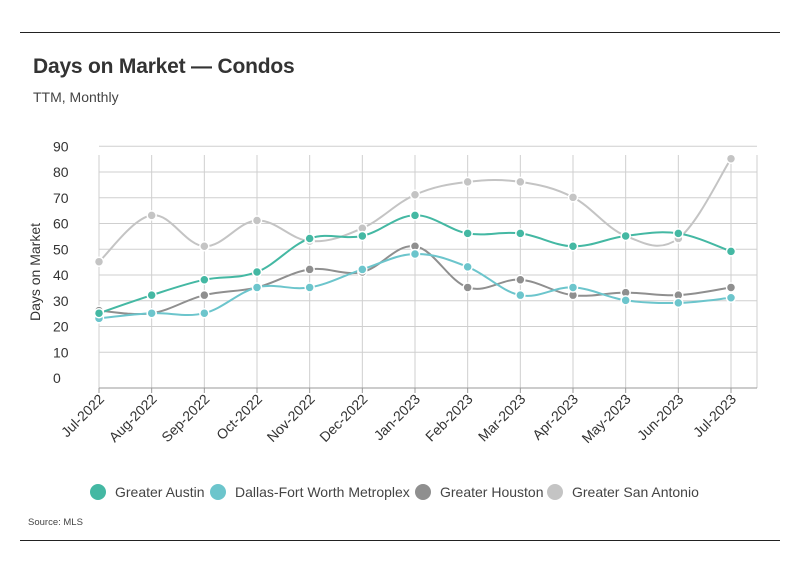 The height and width of the screenshot is (575, 799). Describe the element at coordinates (164, 66) in the screenshot. I see `chart-title: Days on Market — Condos` at that location.